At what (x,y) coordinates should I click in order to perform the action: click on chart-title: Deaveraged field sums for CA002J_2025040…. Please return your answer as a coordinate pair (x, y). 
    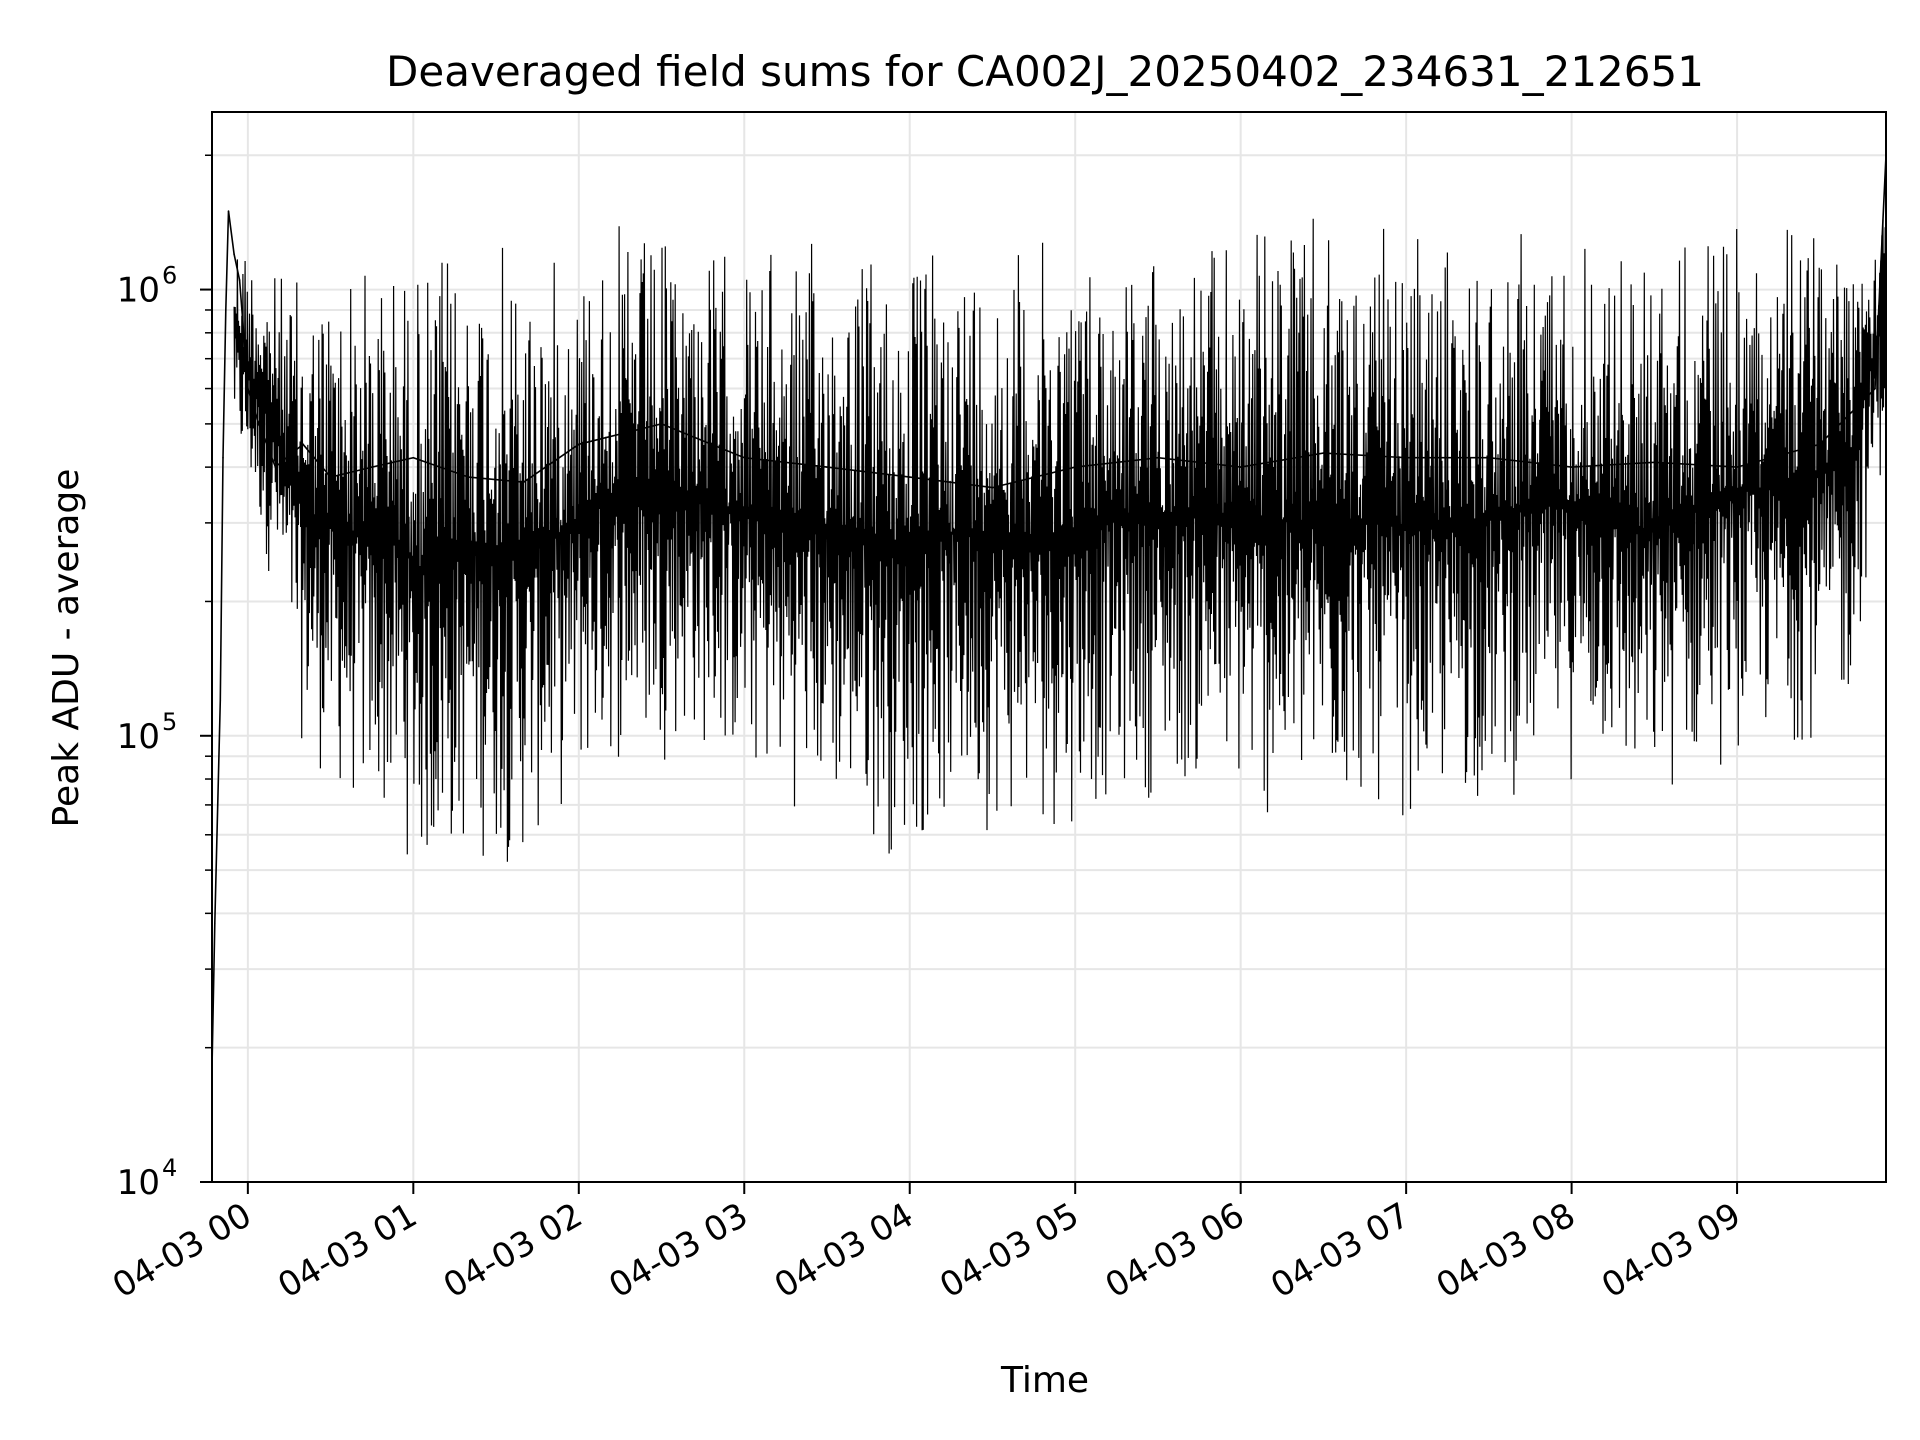
    Looking at the image, I should click on (1045, 71).